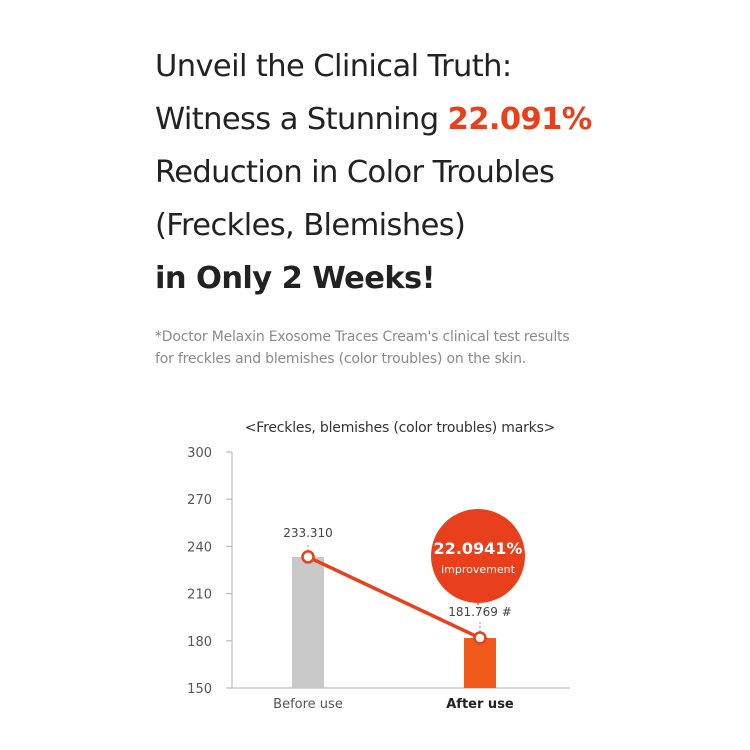 The image size is (750, 750). Describe the element at coordinates (308, 533) in the screenshot. I see `value-label-before: 233.310` at that location.